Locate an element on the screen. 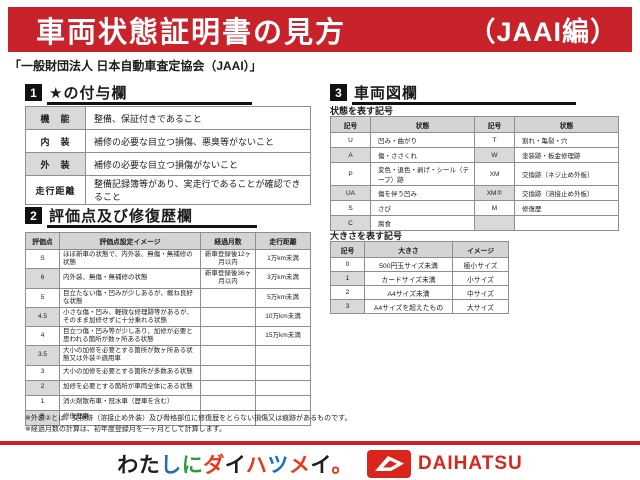 The height and width of the screenshot is (480, 640). table-cell: 傷・ささくれ is located at coordinates (422, 155).